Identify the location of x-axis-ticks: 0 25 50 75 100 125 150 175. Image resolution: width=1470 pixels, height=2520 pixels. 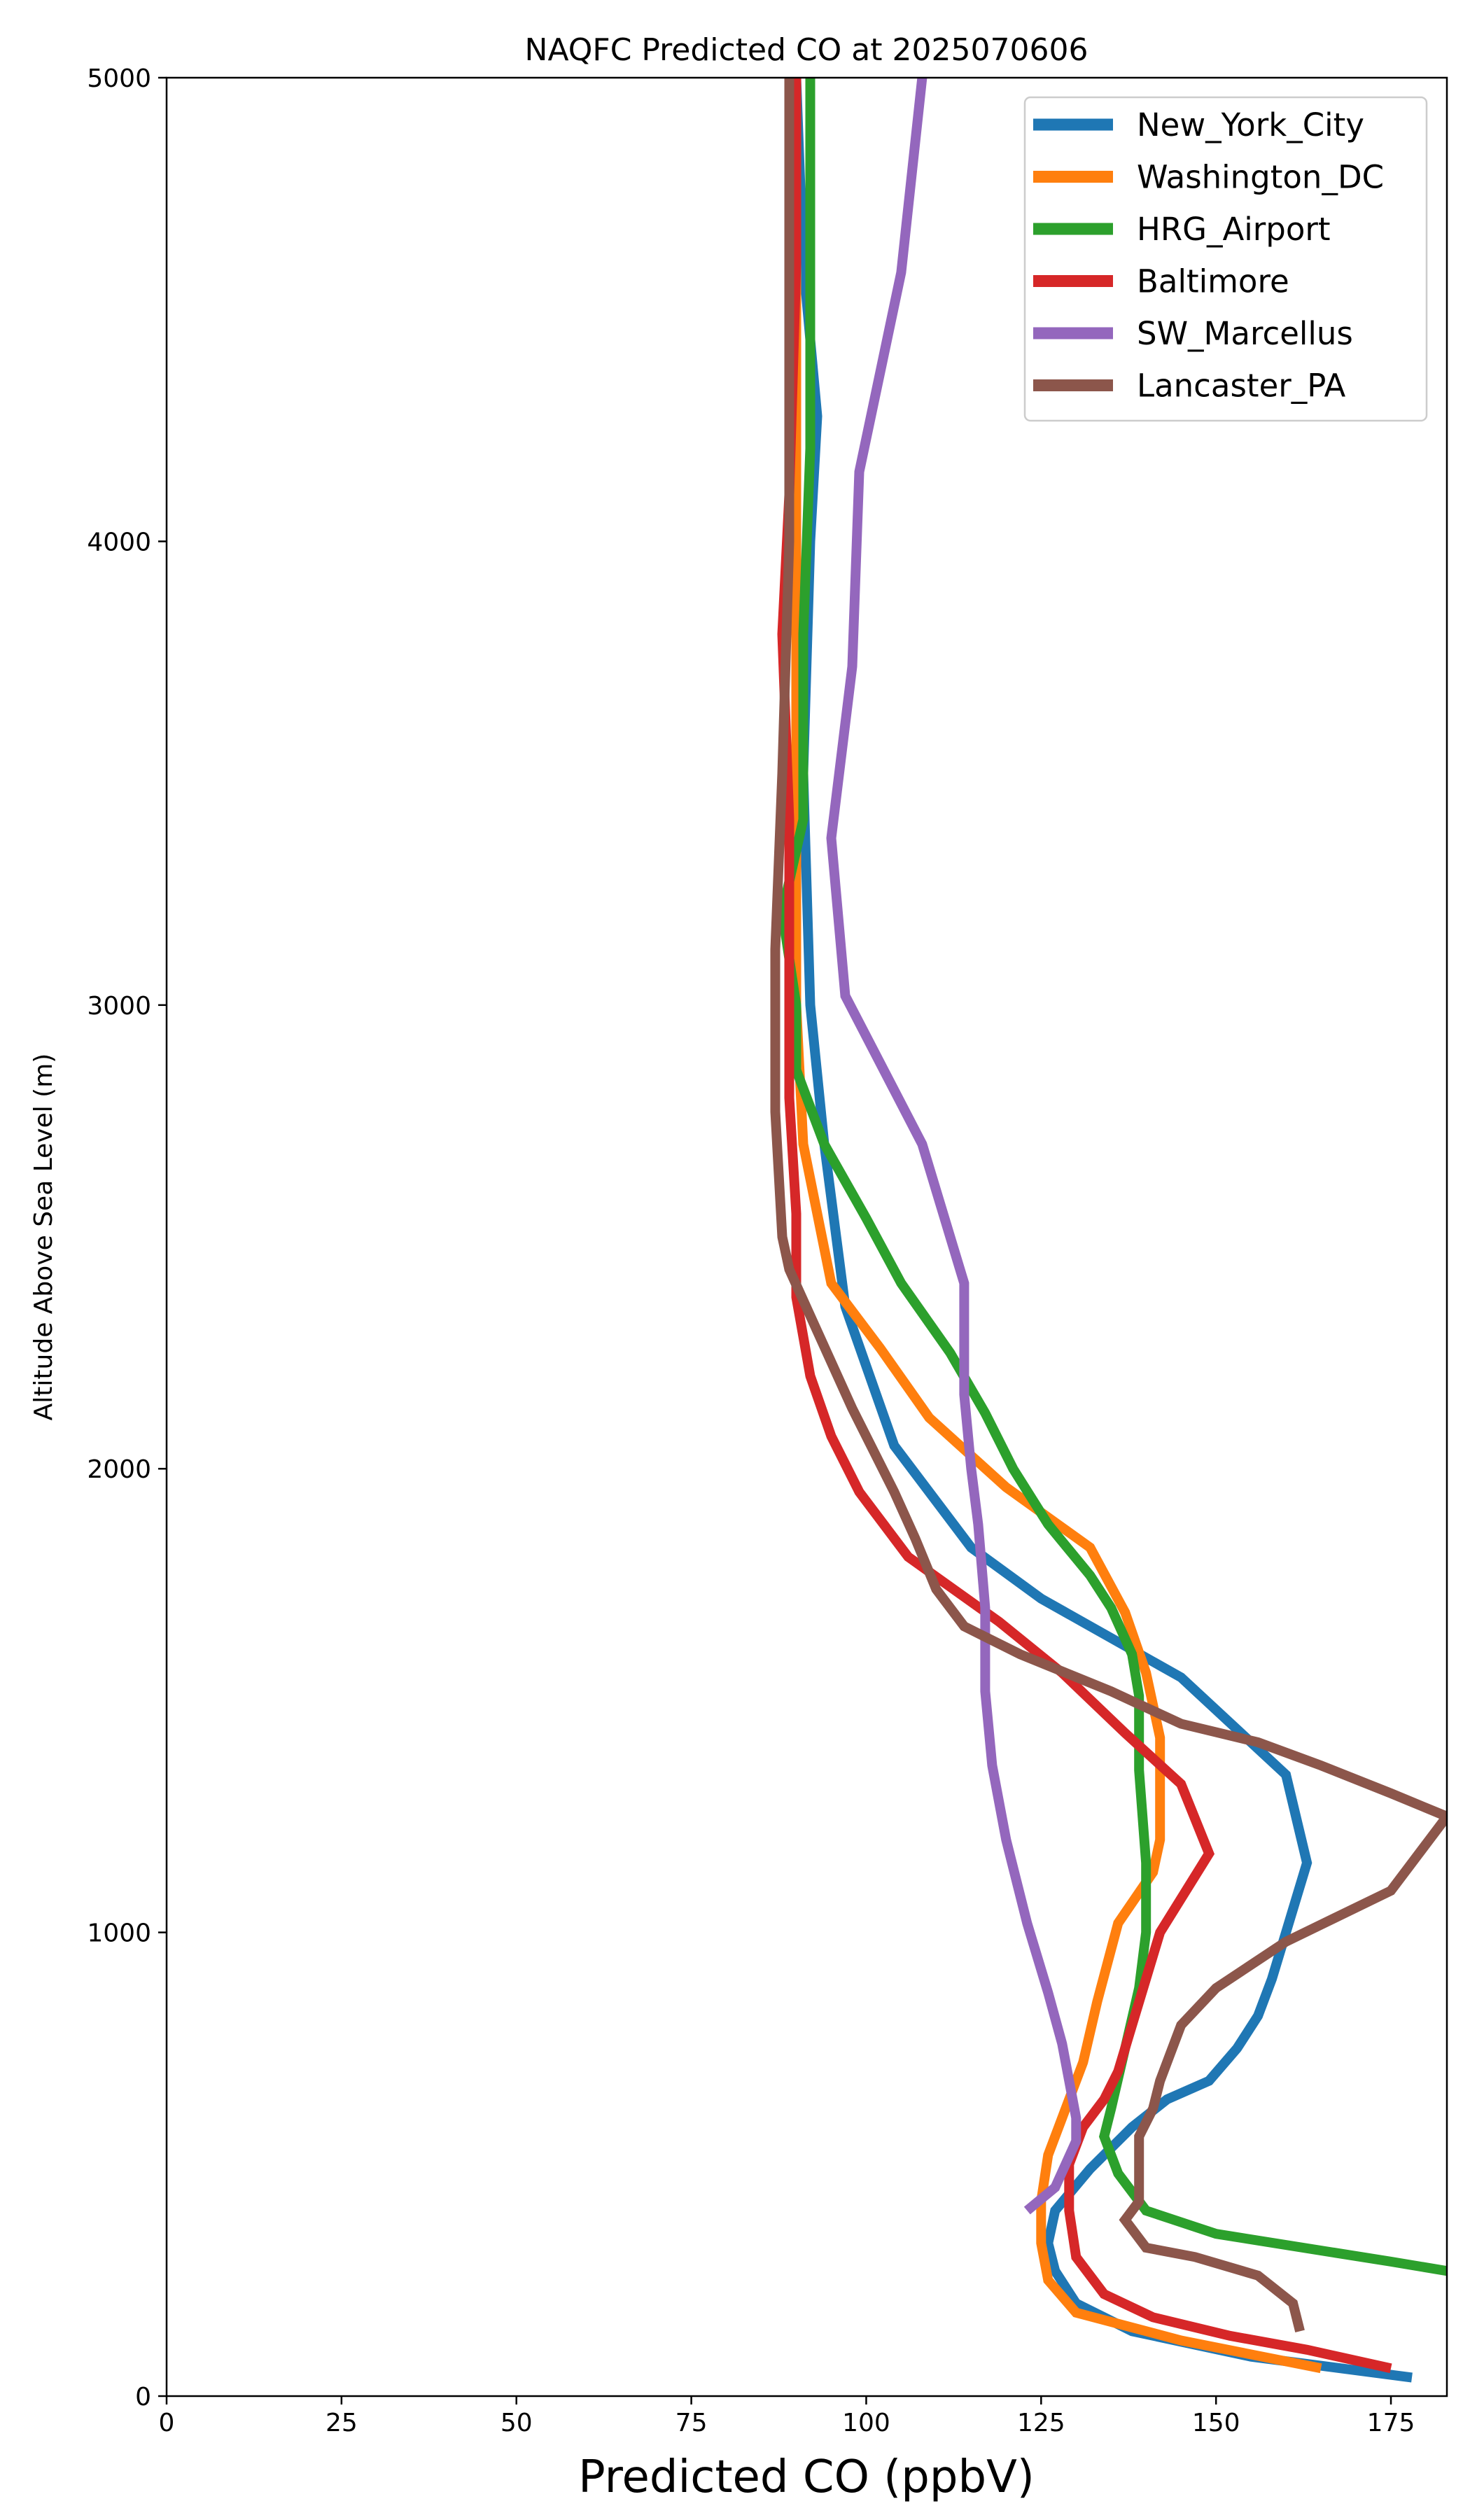
(787, 2416).